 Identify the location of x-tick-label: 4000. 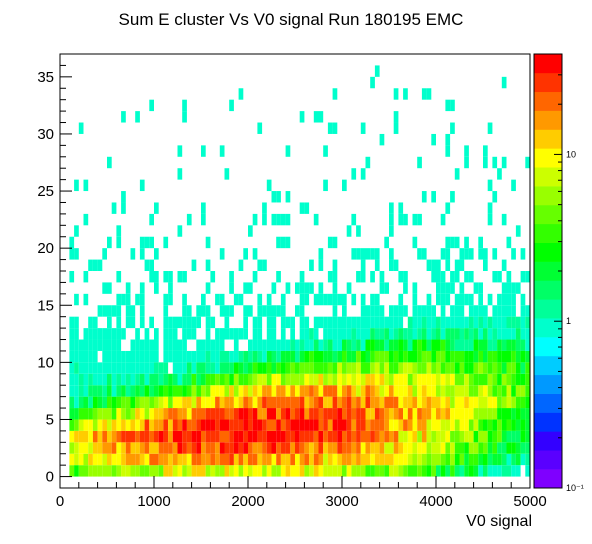
(435, 501).